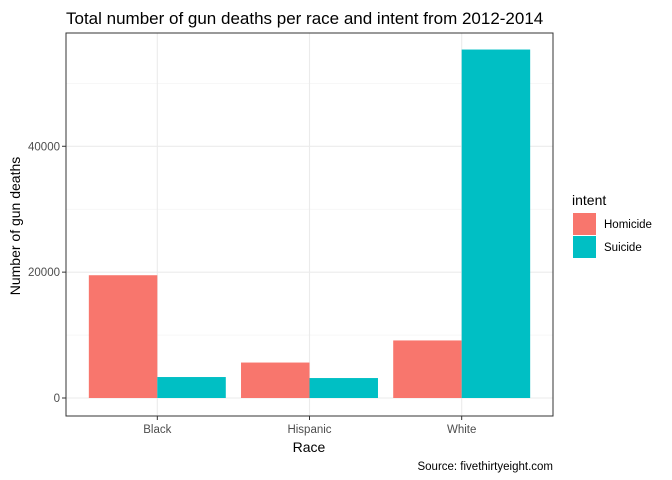 The width and height of the screenshot is (672, 480). I want to click on legend-title: intent, so click(589, 200).